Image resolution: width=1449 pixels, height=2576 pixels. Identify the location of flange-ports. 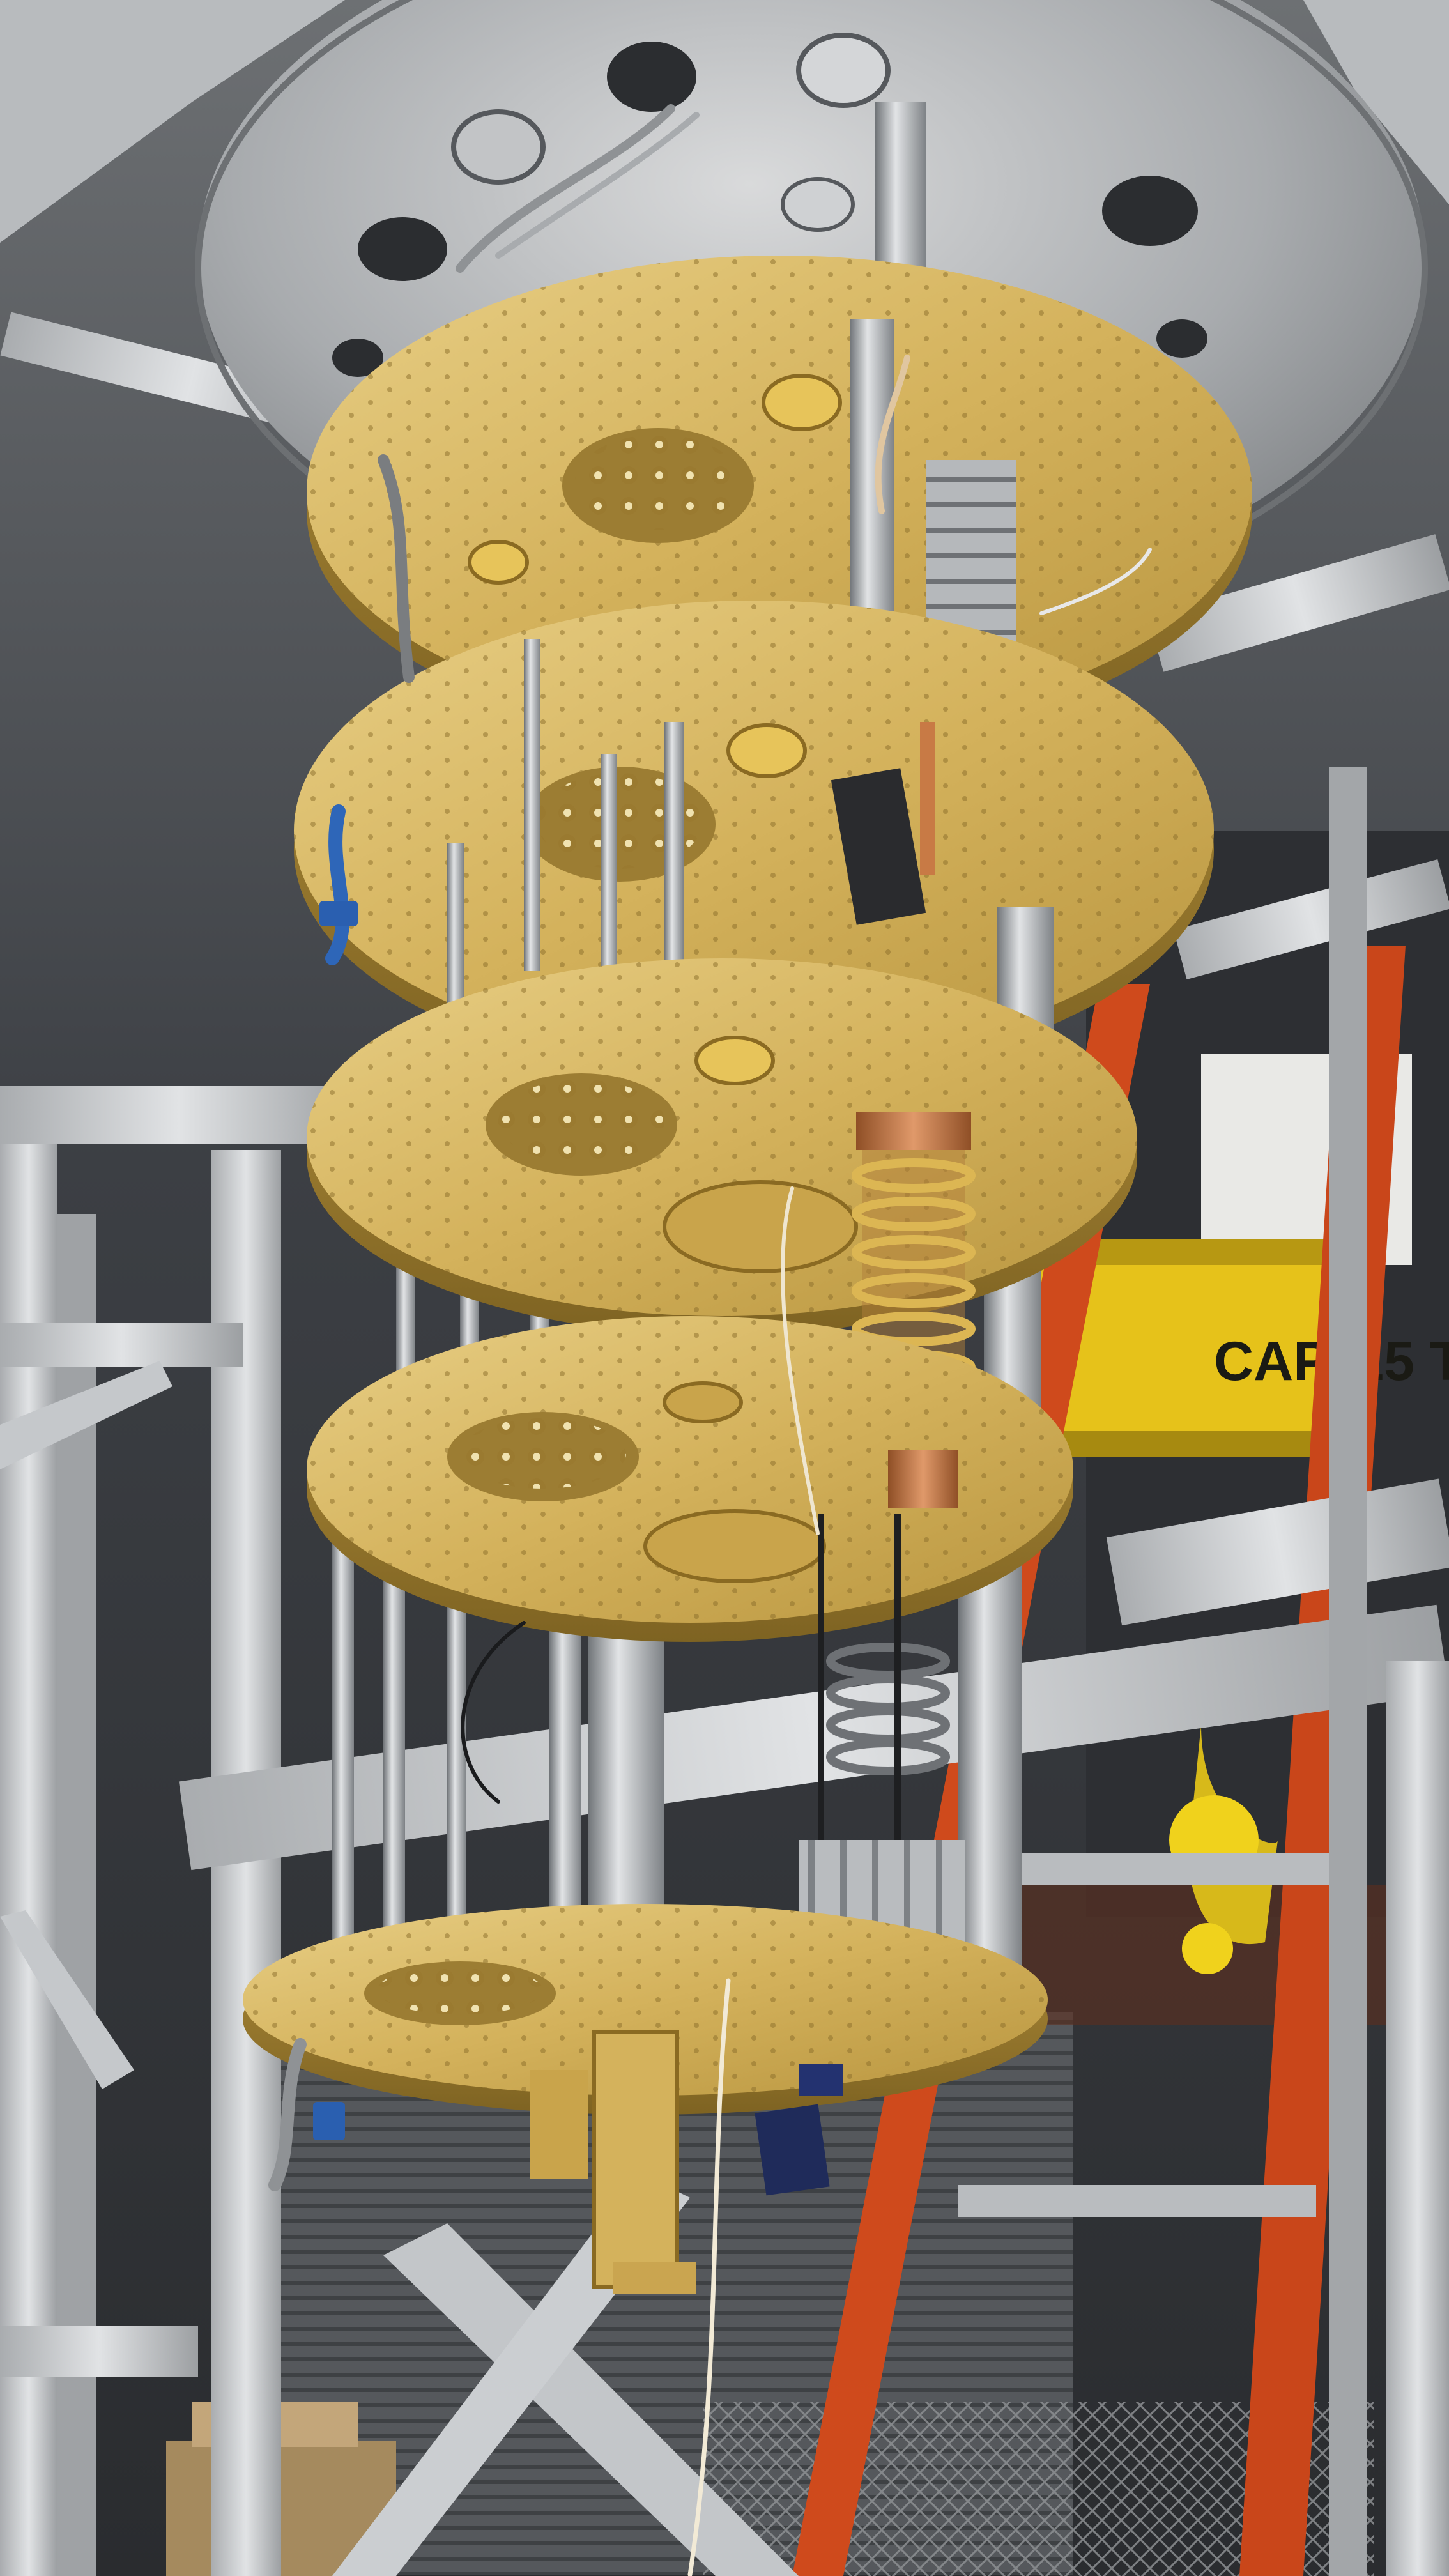
(770, 205).